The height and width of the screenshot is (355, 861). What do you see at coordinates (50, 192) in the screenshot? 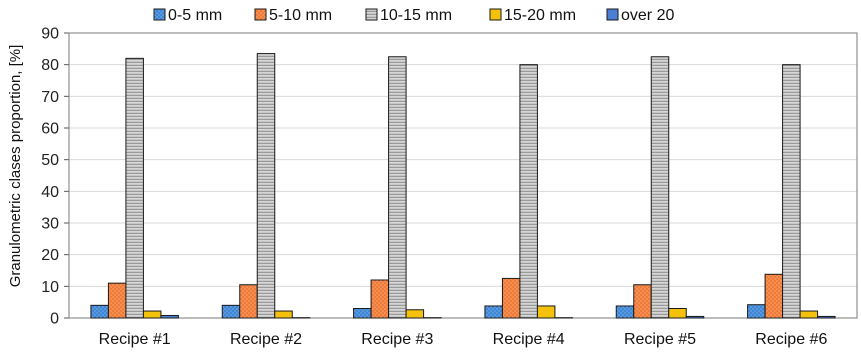
I see `y-tick-label: 40` at bounding box center [50, 192].